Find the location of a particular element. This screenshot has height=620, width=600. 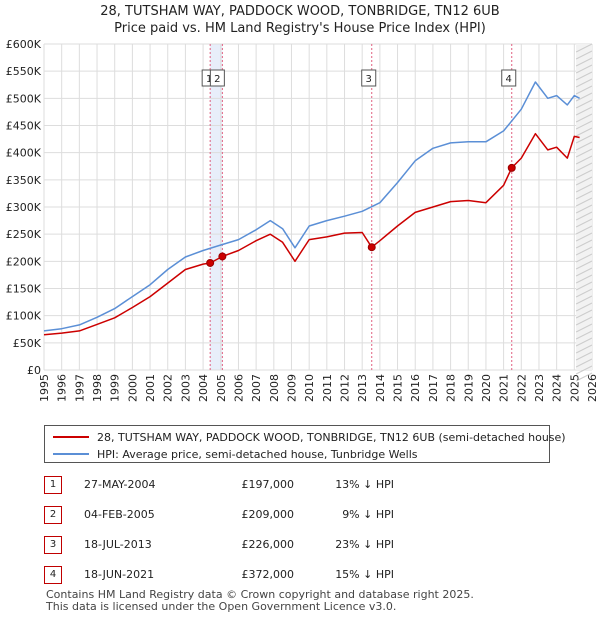

x-tick-label: 2018 is located at coordinates (451, 388).